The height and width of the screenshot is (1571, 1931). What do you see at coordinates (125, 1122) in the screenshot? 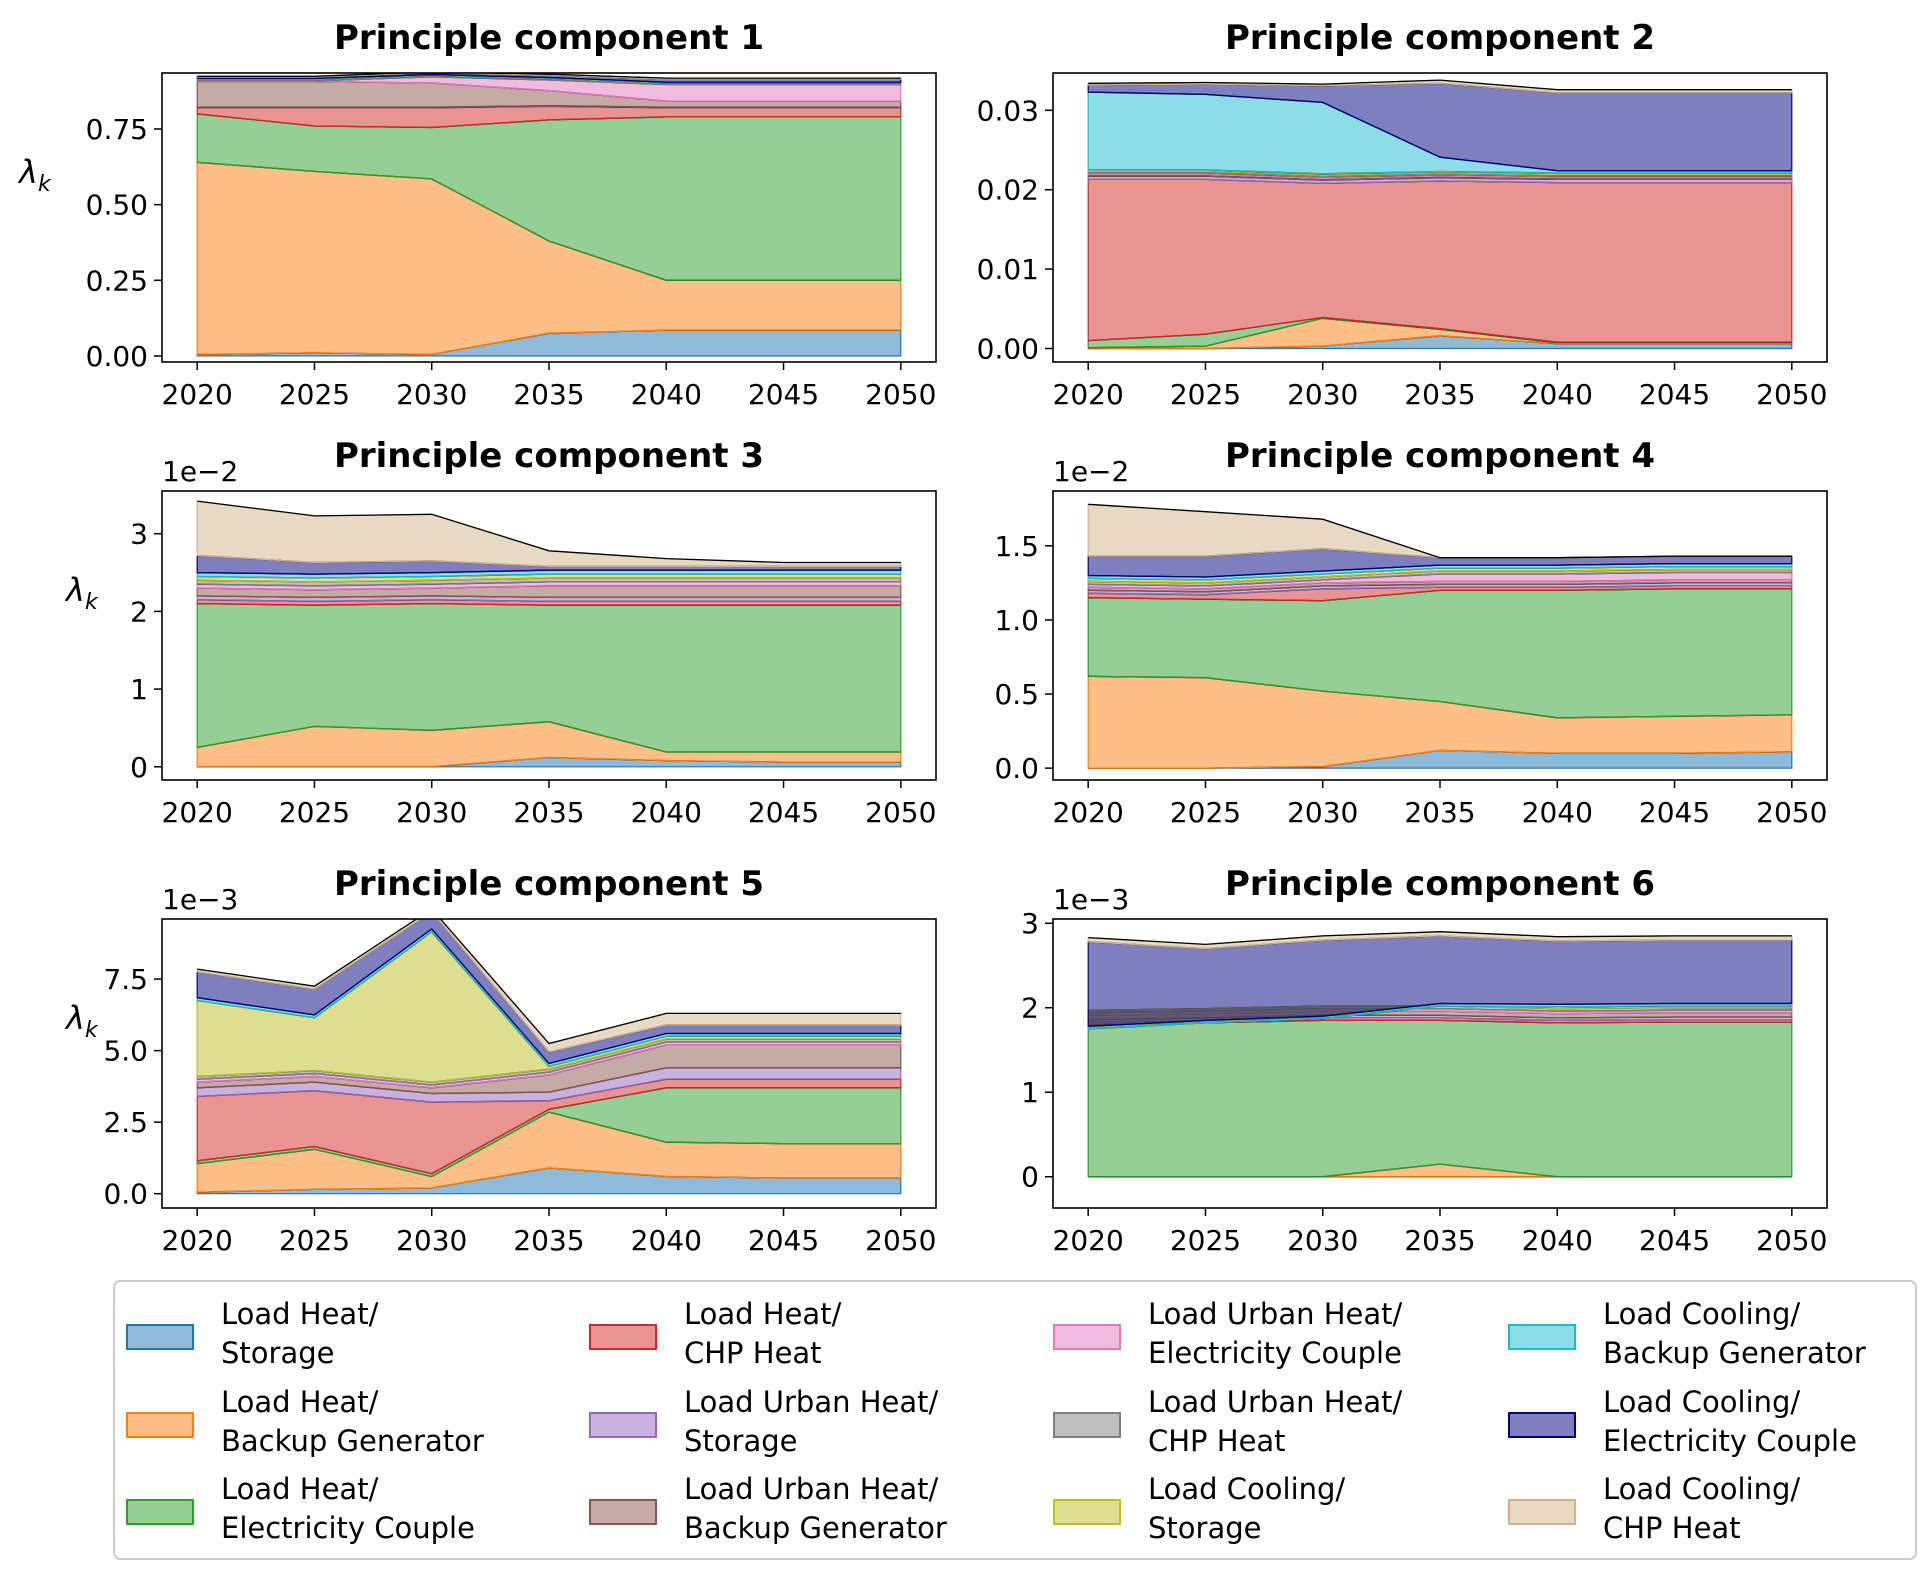
I see `y-tick-label: 2.5` at bounding box center [125, 1122].